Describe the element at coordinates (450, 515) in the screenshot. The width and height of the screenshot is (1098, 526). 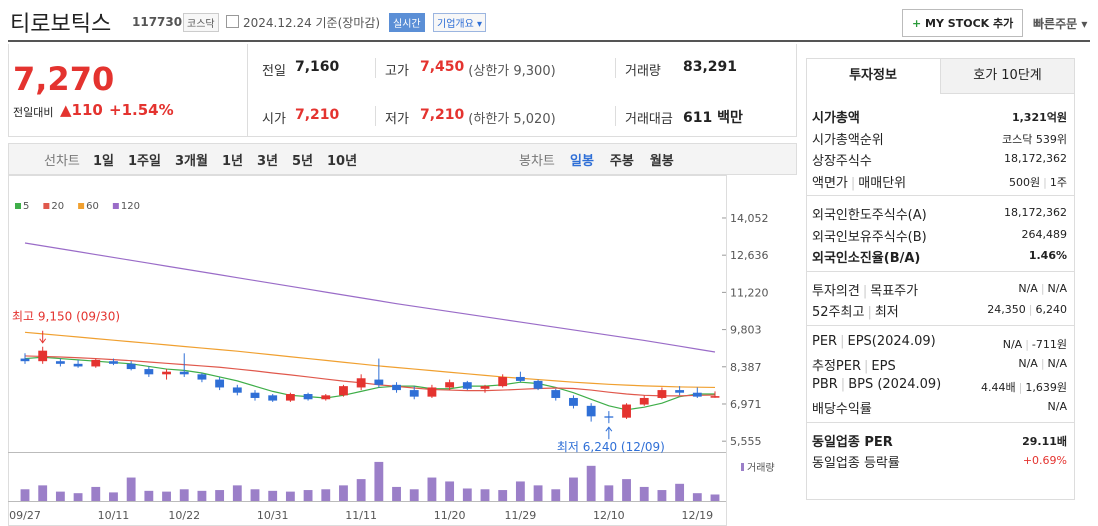
I see `x-tick-label: 11/20` at that location.